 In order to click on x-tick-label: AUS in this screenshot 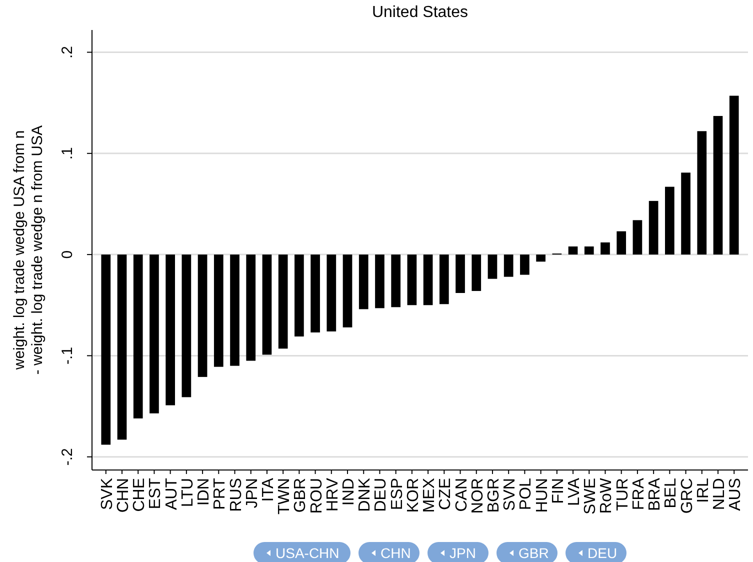, I will do `click(735, 494)`.